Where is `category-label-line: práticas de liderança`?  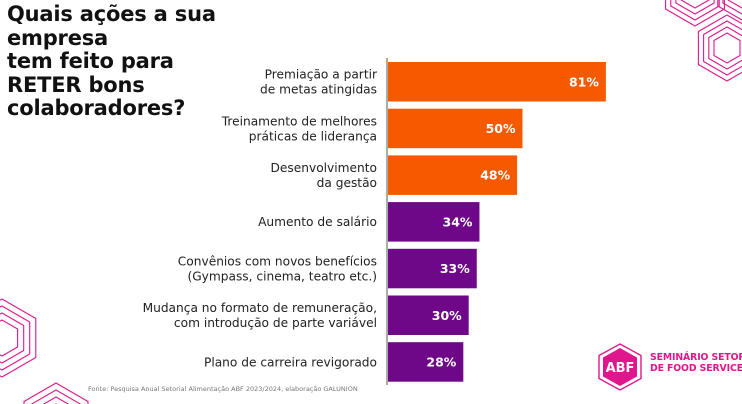
category-label-line: práticas de liderança is located at coordinates (313, 136).